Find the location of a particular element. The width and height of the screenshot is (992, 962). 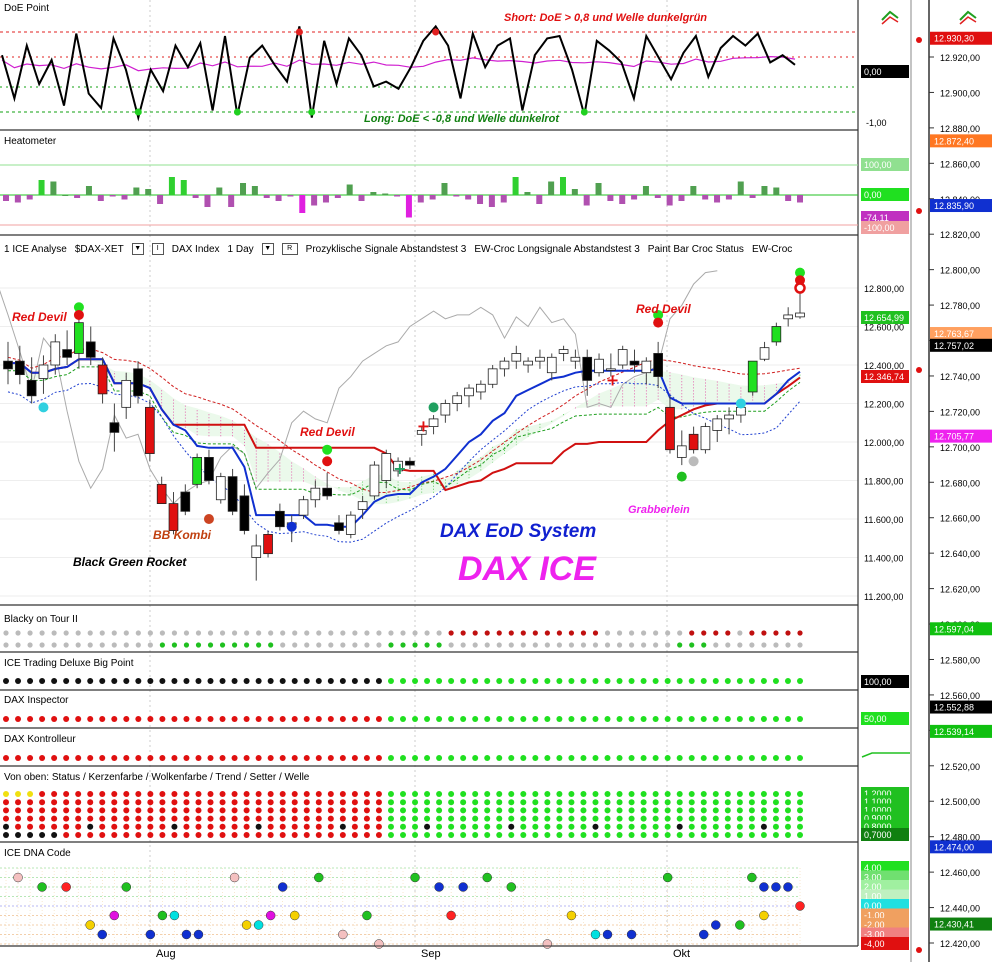

signal-marker-dot is located at coordinates (658, 314).